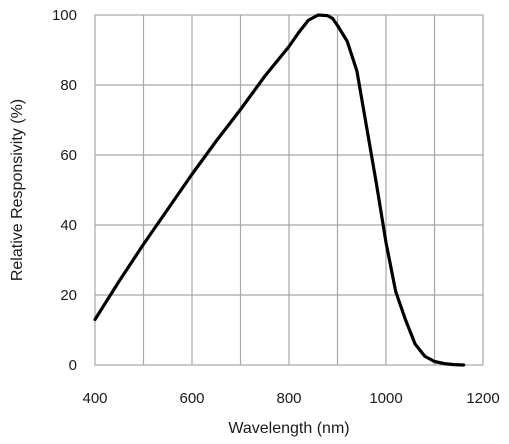 The image size is (509, 444). What do you see at coordinates (64, 15) in the screenshot?
I see `y-tick-label: 100` at bounding box center [64, 15].